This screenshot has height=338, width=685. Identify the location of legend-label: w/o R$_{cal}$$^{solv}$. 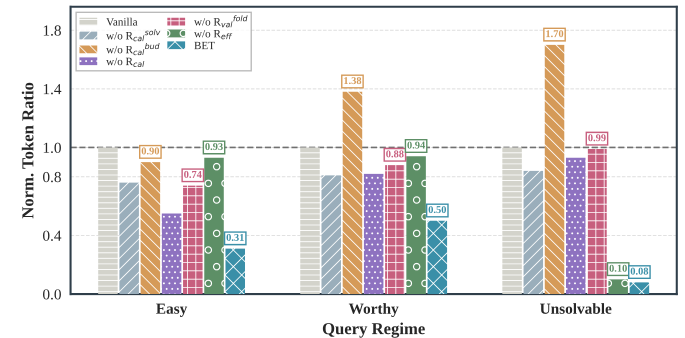
(133, 35).